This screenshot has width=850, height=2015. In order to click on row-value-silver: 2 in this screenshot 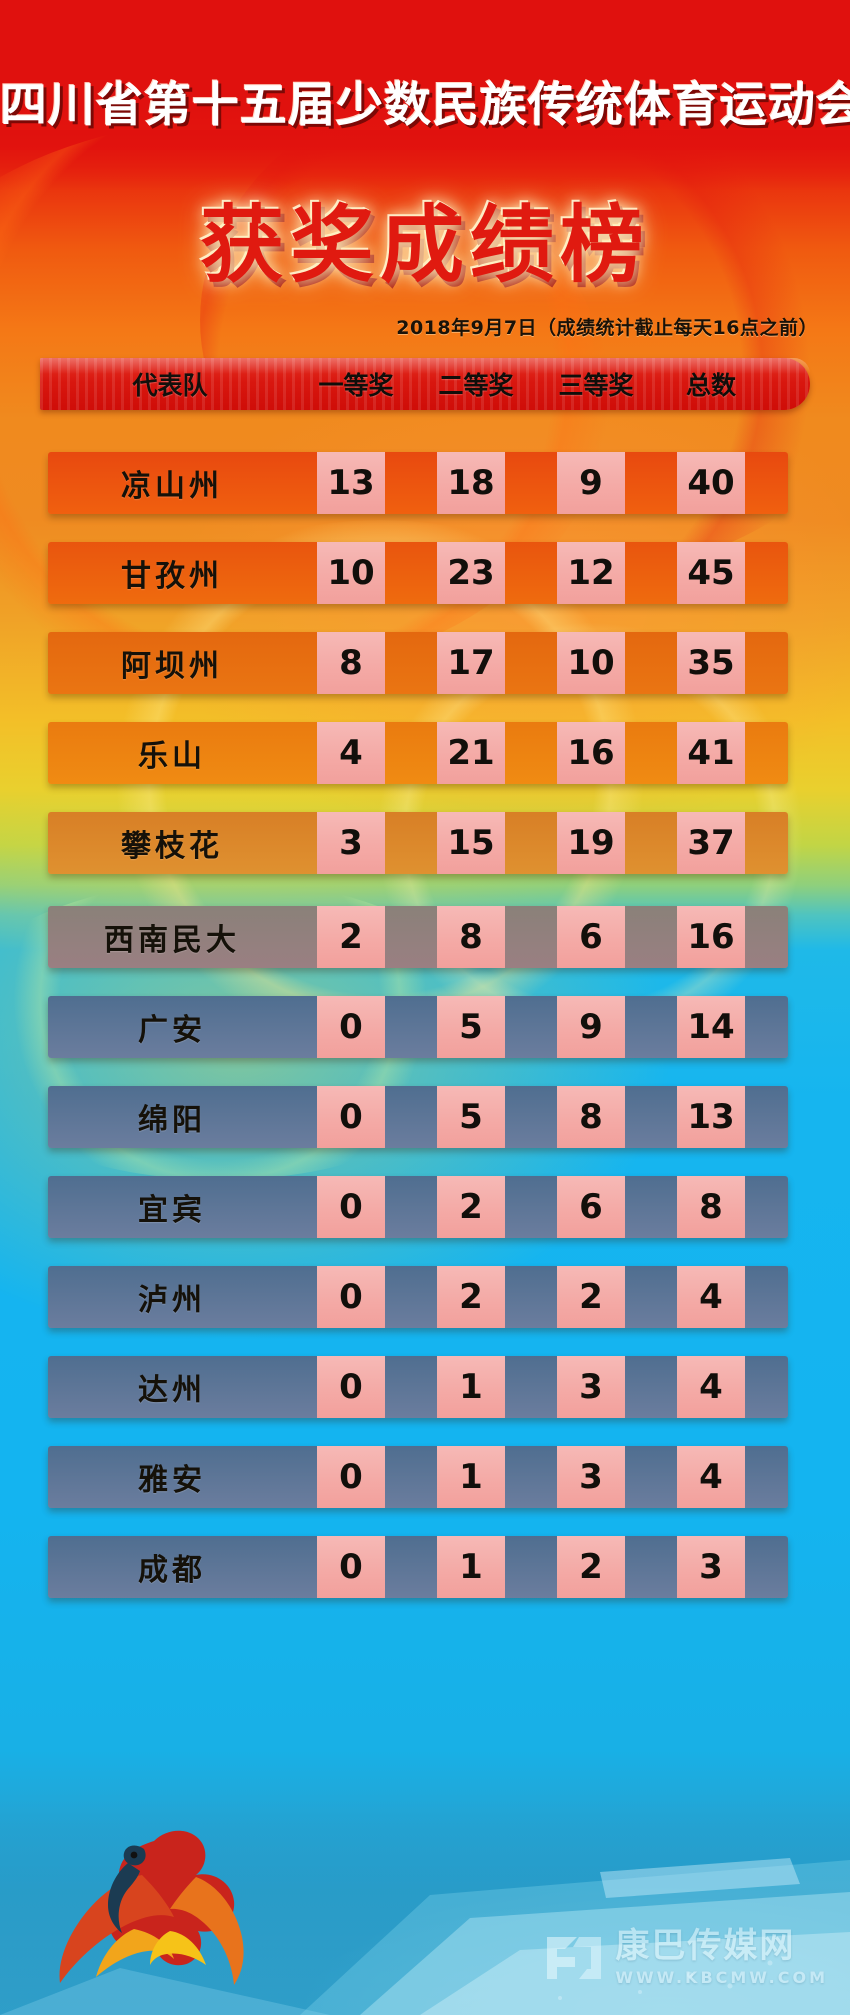, I will do `click(471, 1207)`.